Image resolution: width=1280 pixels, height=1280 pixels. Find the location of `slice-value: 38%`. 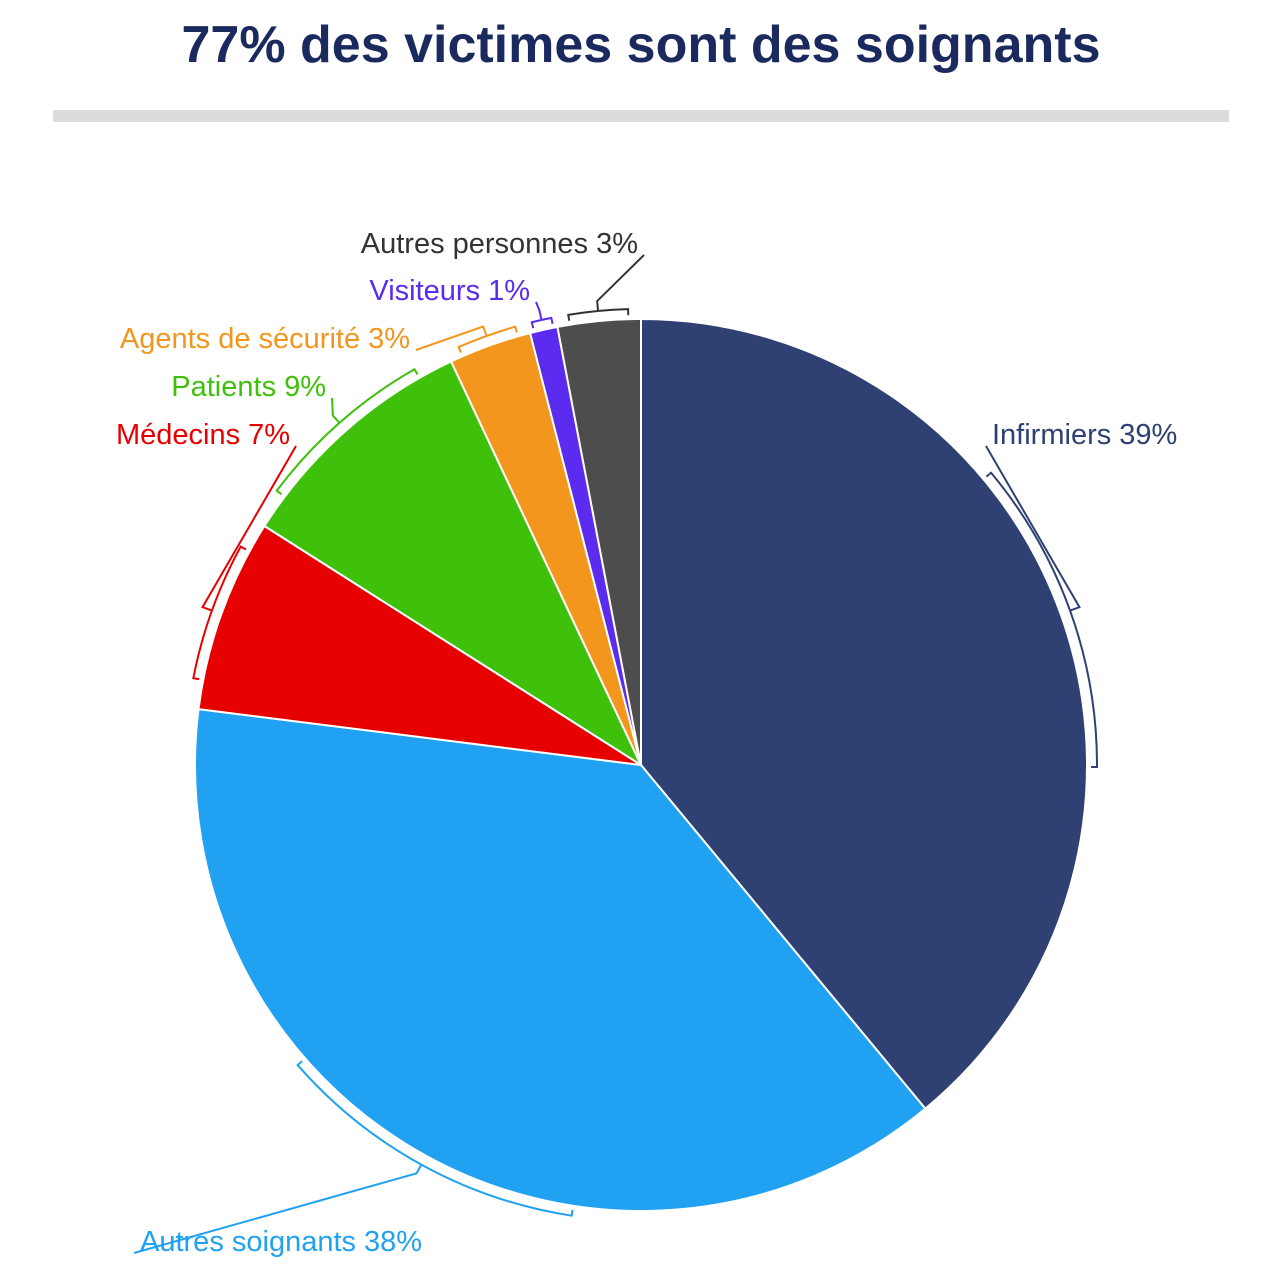

slice-value: 38% is located at coordinates (393, 1242).